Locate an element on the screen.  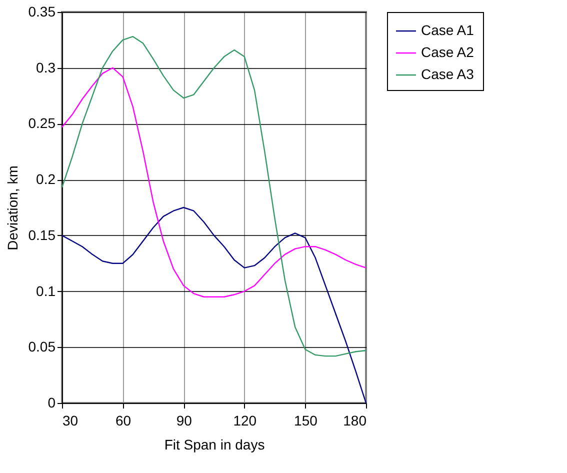
x-tick-label: 150 is located at coordinates (306, 420).